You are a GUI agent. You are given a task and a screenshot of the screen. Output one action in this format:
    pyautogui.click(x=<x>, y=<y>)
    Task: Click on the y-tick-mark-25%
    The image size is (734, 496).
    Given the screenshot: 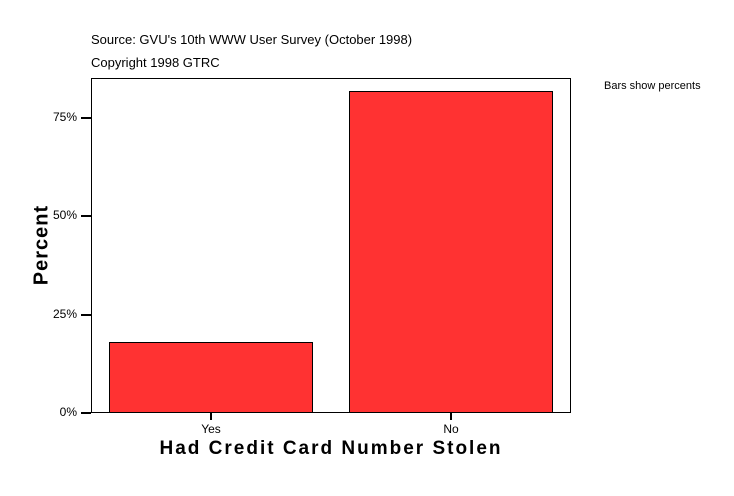 What is the action you would take?
    pyautogui.click(x=86, y=314)
    